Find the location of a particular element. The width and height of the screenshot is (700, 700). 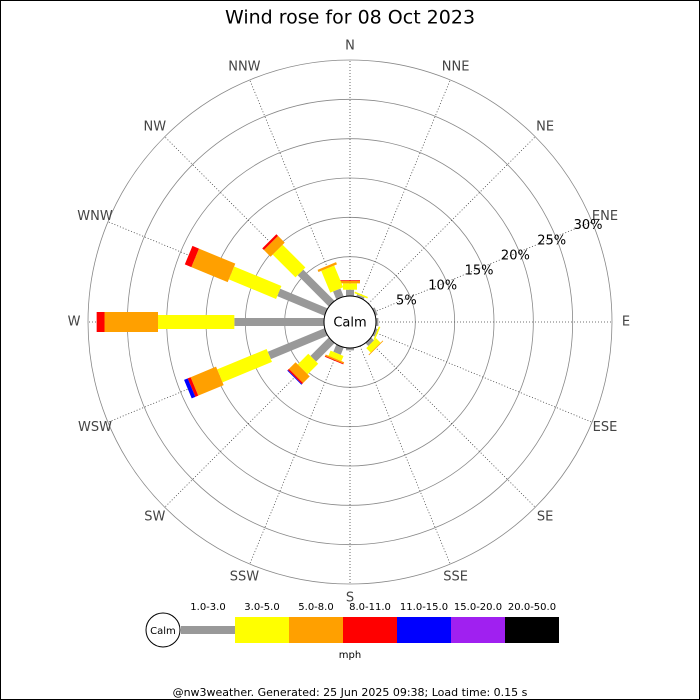

r-tick-label: 25% is located at coordinates (551, 240).